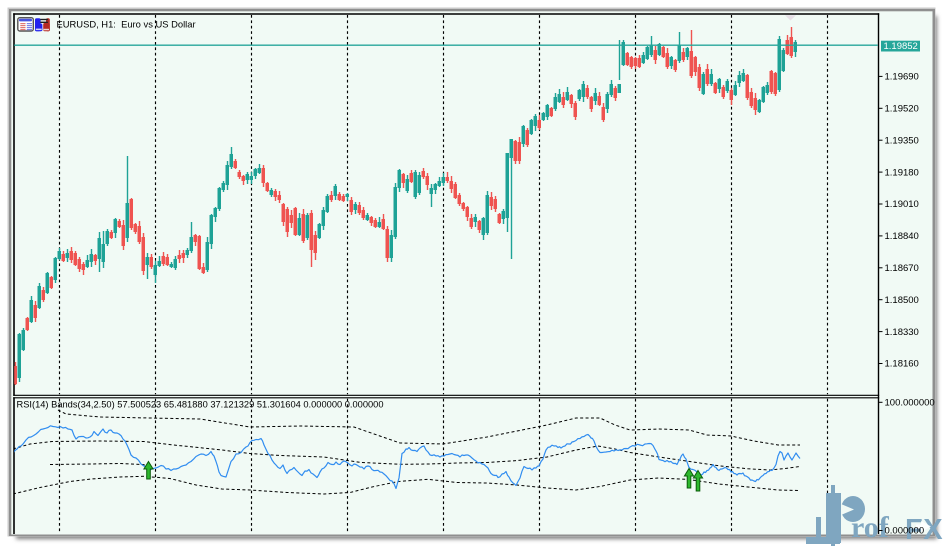 The height and width of the screenshot is (546, 944). I want to click on svg-text: 1.18160, so click(902, 364).